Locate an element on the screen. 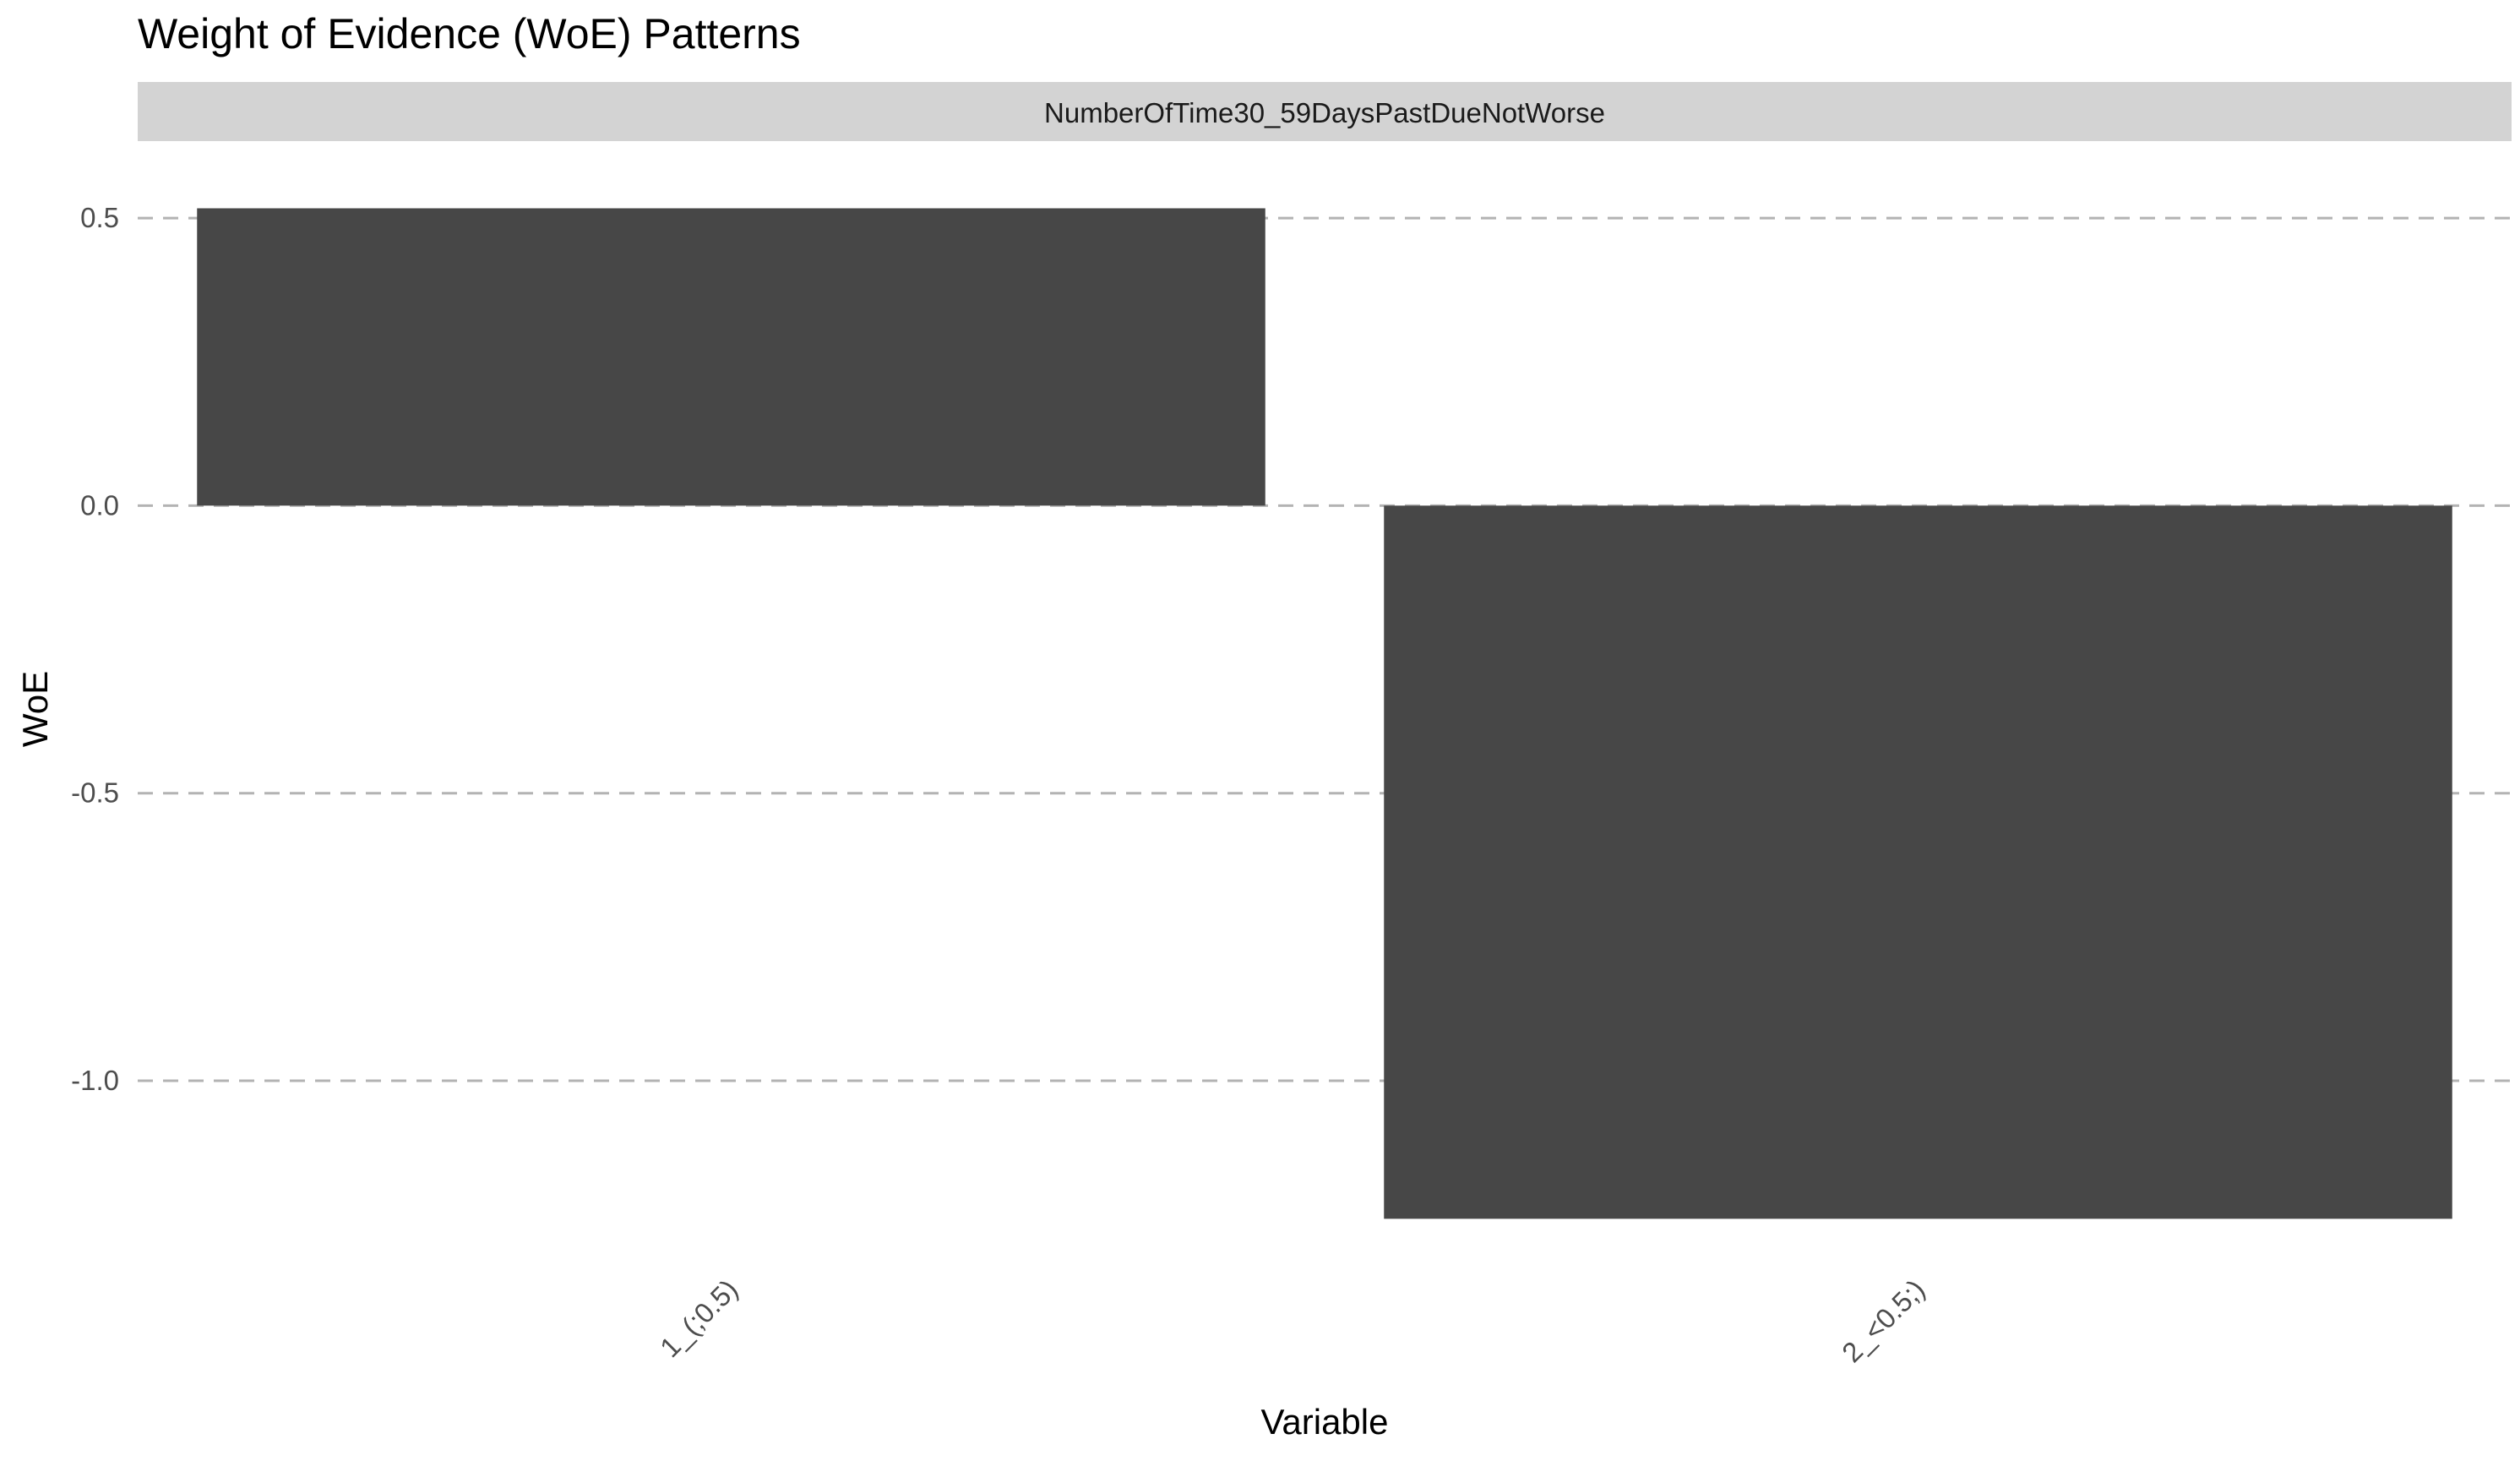 The height and width of the screenshot is (1461, 2520). facet-label: NumberOfTime30_59DaysPastDueNotWorse is located at coordinates (1325, 112).